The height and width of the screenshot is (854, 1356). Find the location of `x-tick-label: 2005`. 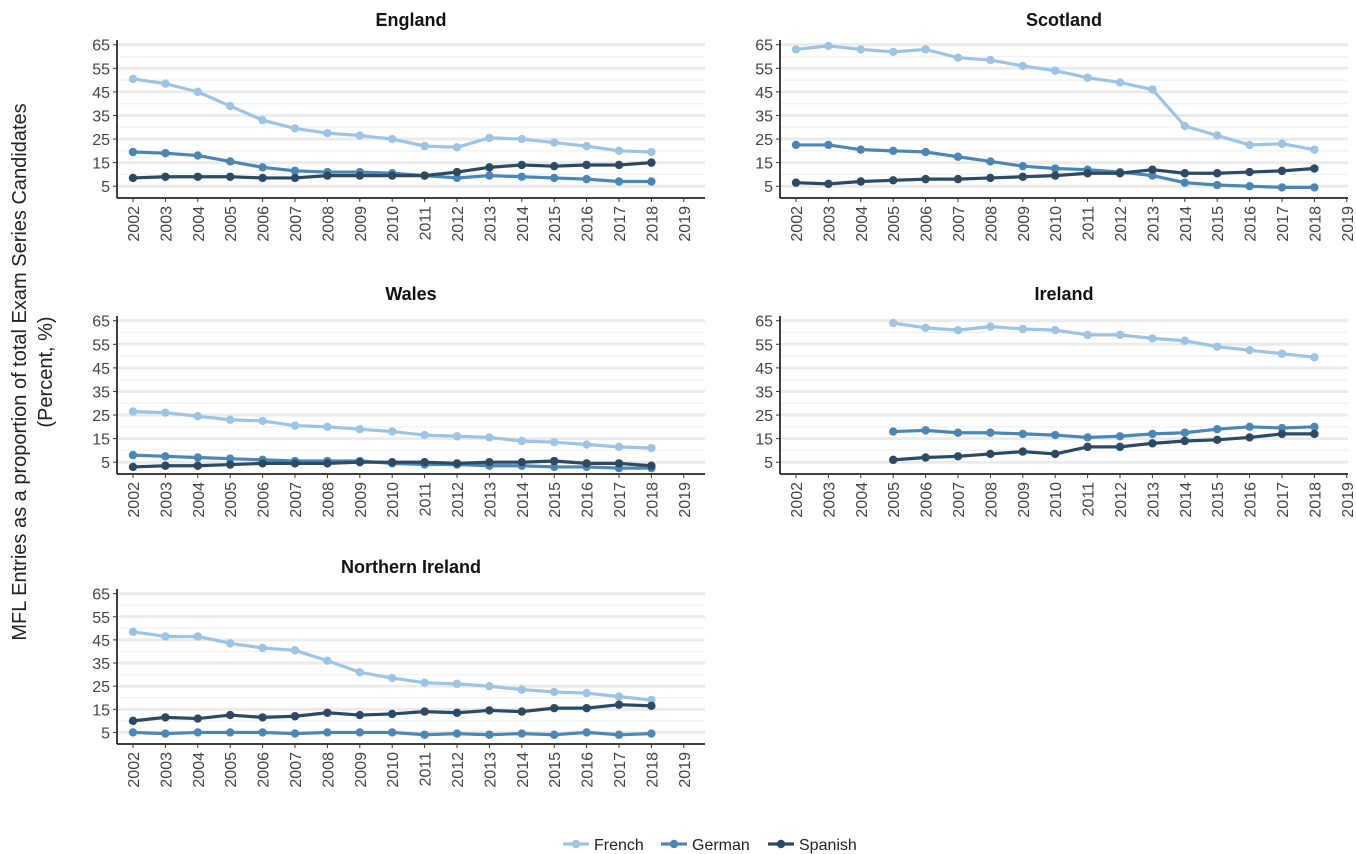

x-tick-label: 2005 is located at coordinates (894, 500).